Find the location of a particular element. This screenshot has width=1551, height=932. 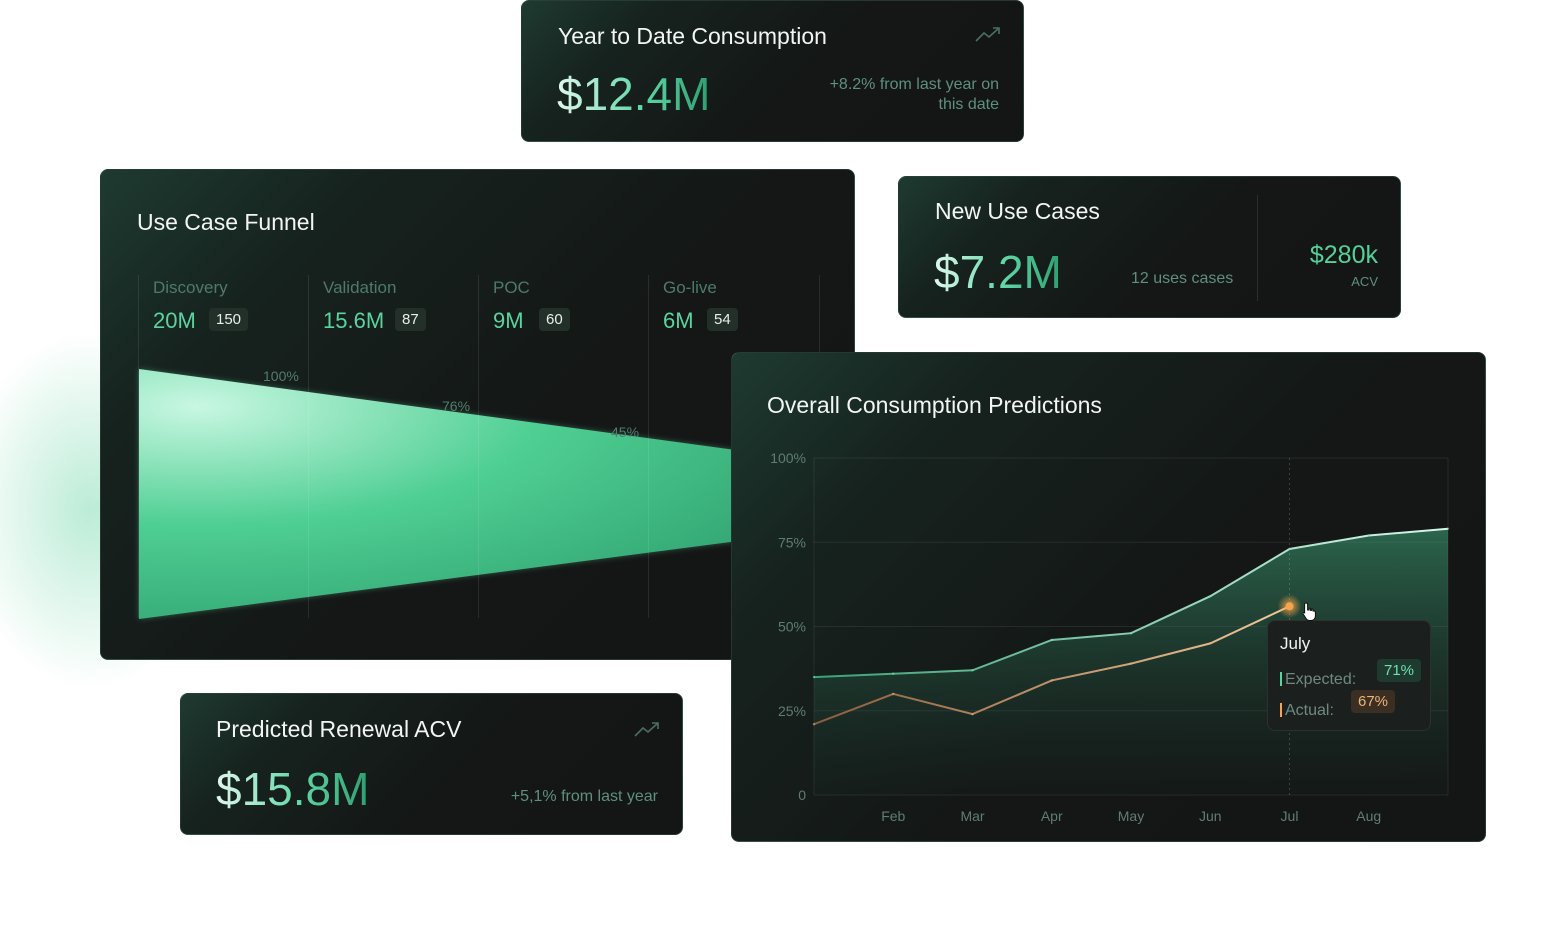

stage-name: Go-live is located at coordinates (690, 287).